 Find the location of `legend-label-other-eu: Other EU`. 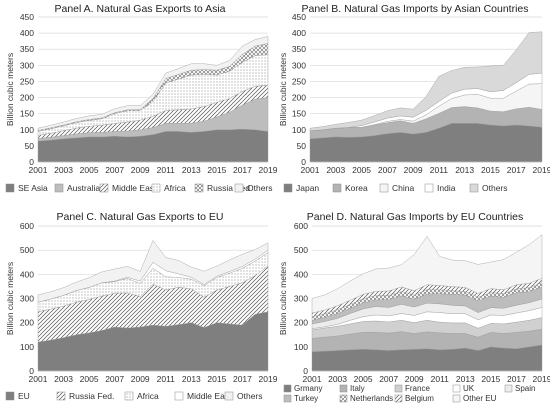

legend-label-other-eu: Other EU is located at coordinates (480, 398).